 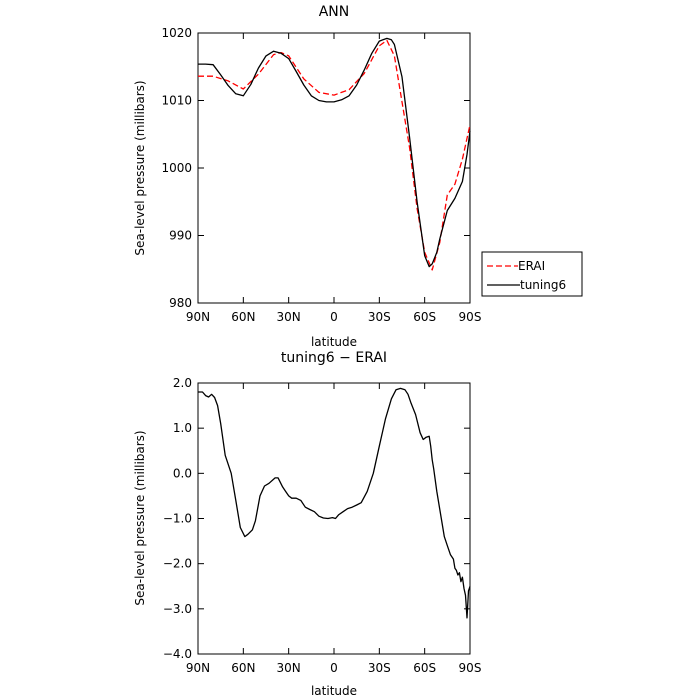 I want to click on series-line-erai, so click(x=334, y=155).